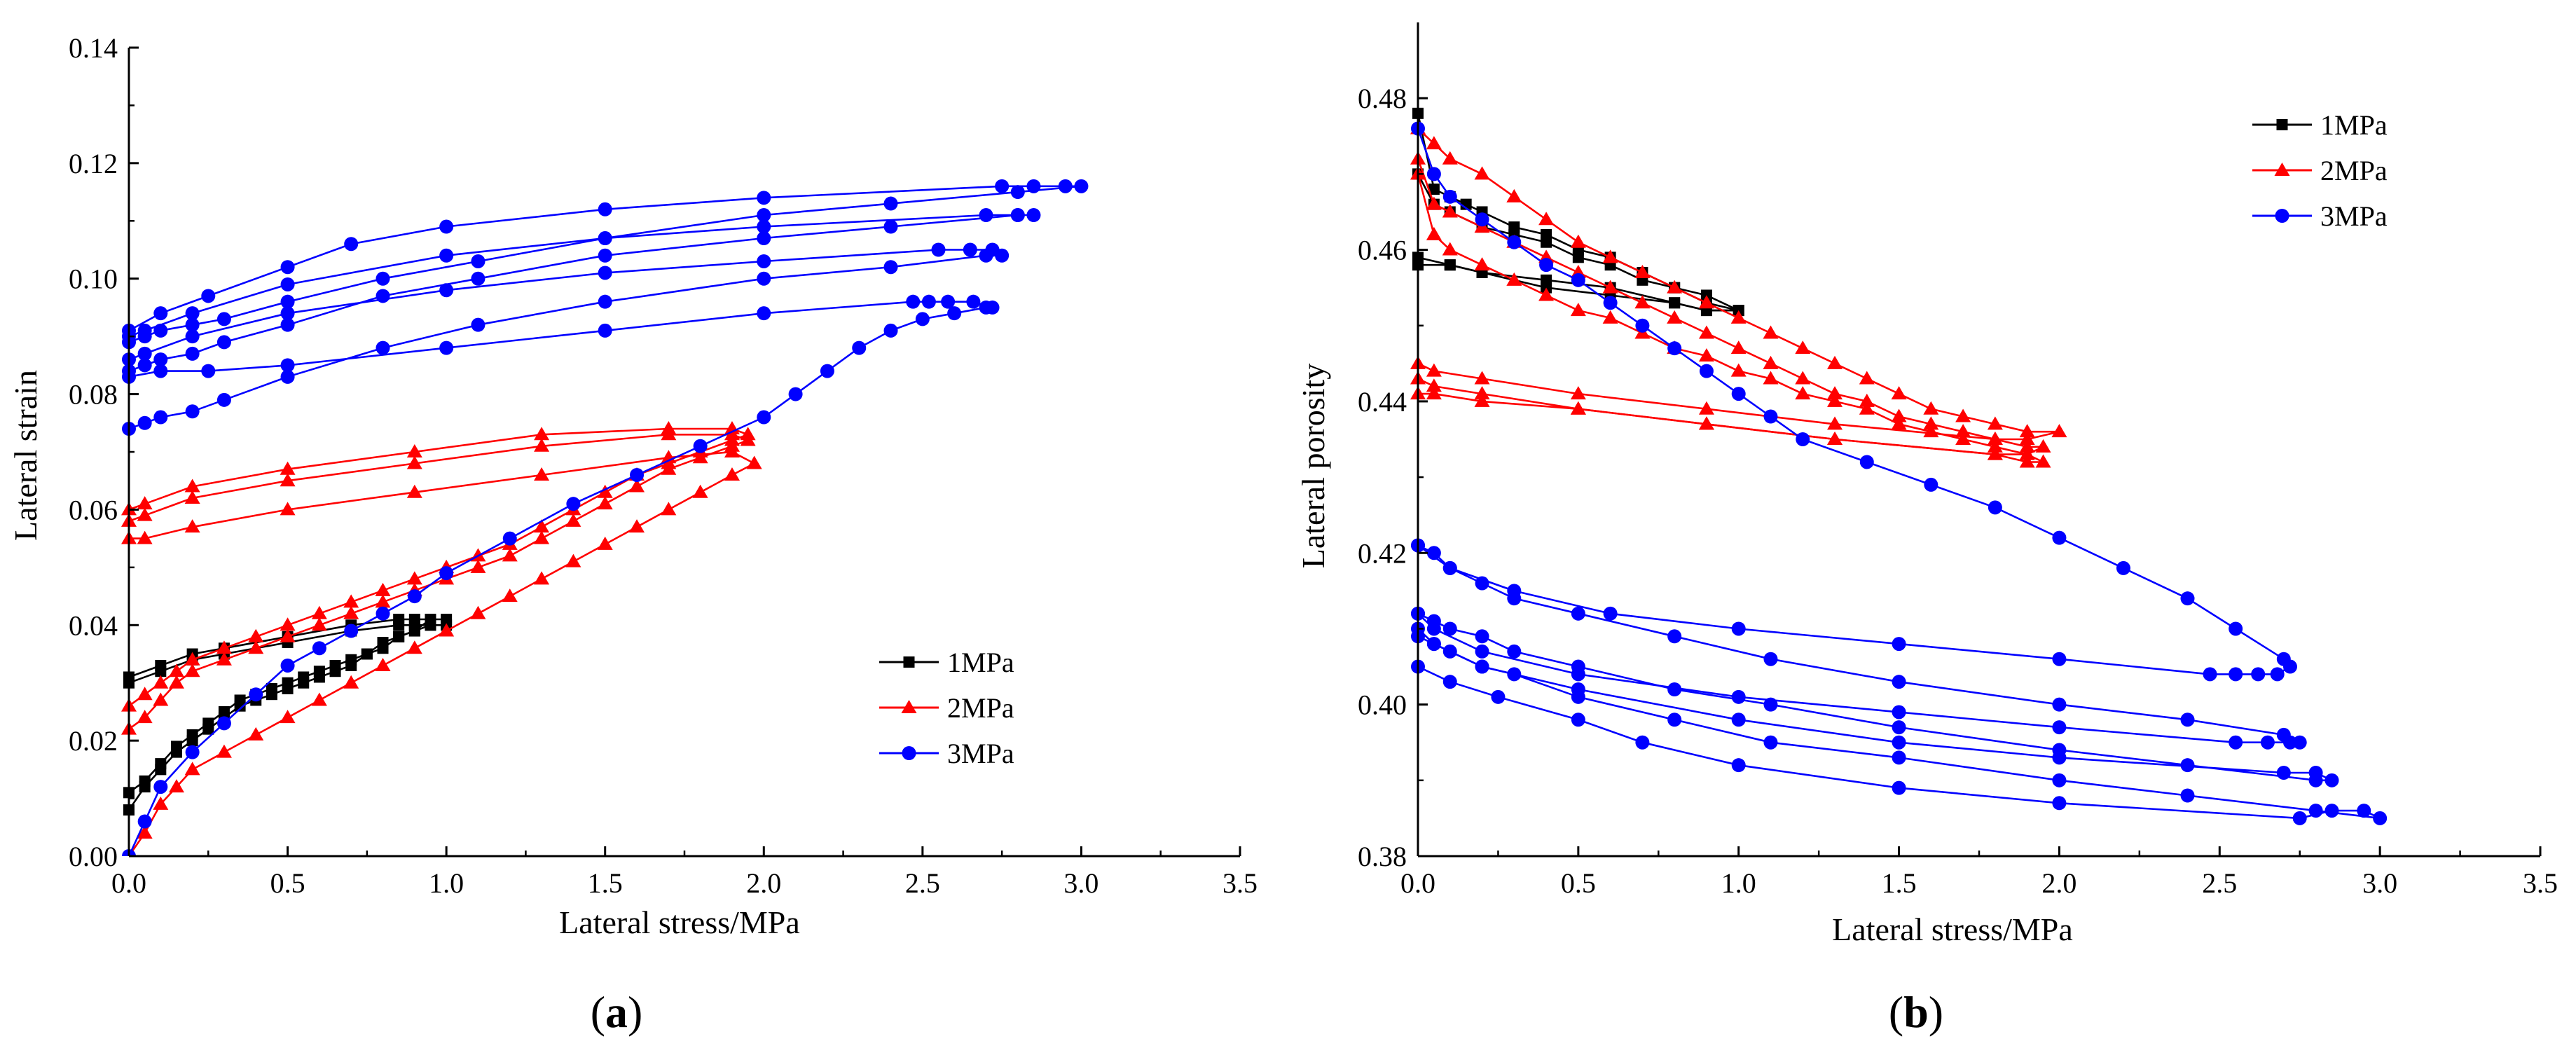  What do you see at coordinates (679, 922) in the screenshot?
I see `panel-a-x-axis-label: Lateral stress/MPa` at bounding box center [679, 922].